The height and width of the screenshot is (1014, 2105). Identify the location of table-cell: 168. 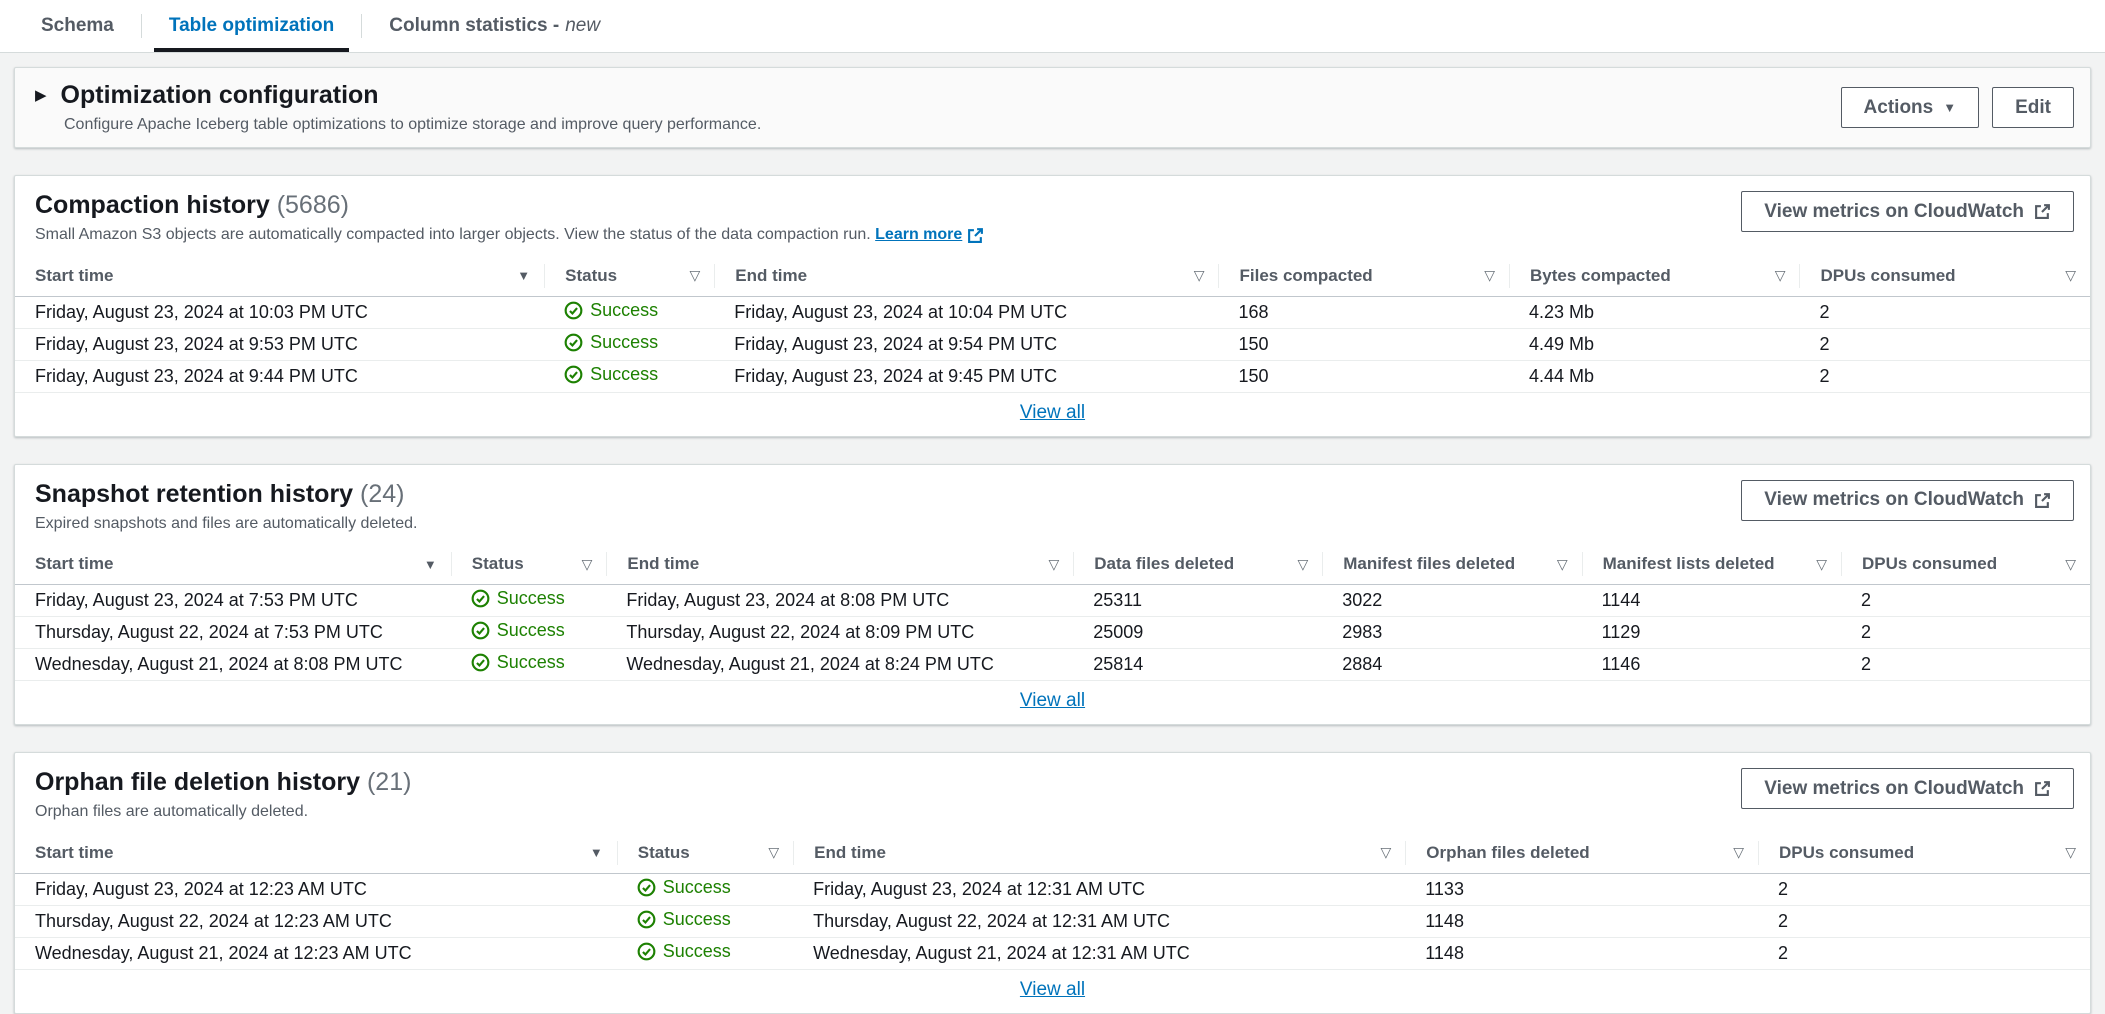
(1363, 312).